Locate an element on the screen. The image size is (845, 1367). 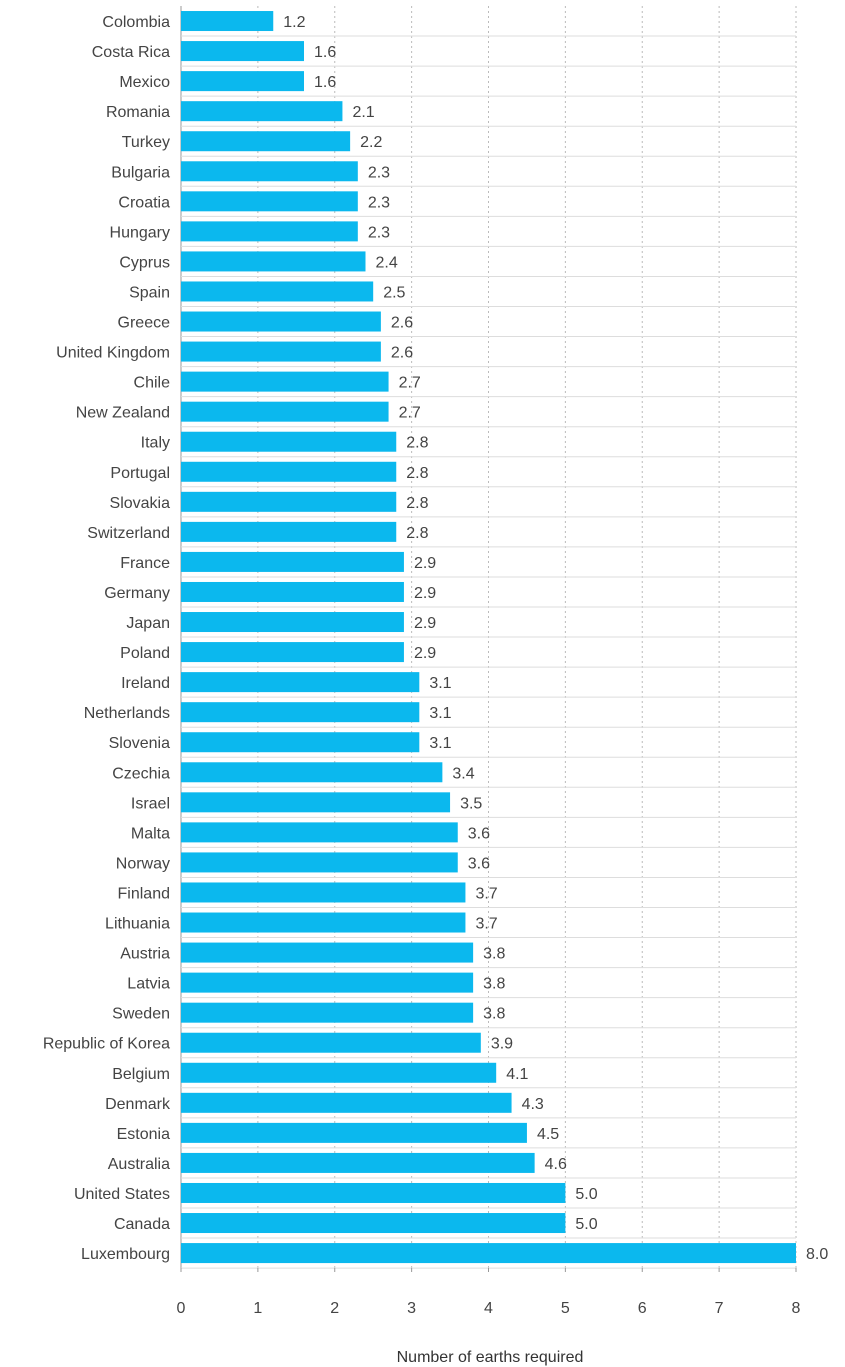
bar-canada is located at coordinates (373, 1223).